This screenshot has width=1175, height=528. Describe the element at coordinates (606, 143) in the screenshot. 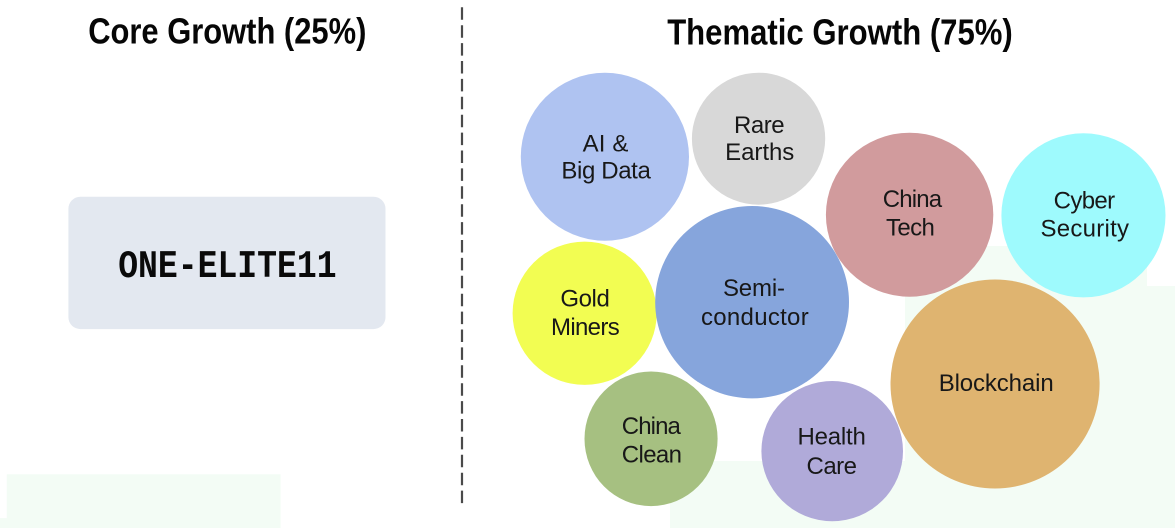

I see `svg-text: AI &` at that location.